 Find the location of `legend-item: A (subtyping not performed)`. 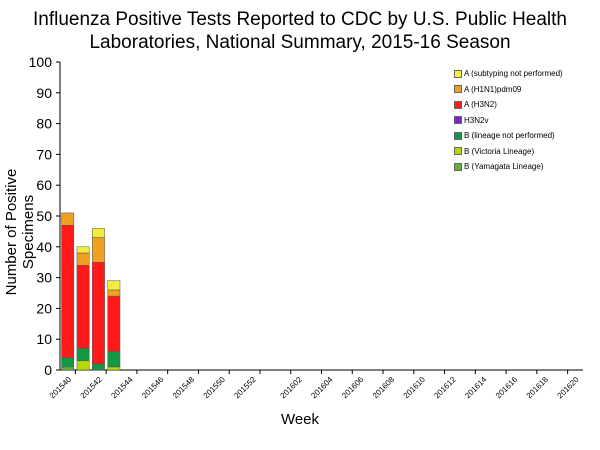

legend-item: A (subtyping not performed) is located at coordinates (508, 74).